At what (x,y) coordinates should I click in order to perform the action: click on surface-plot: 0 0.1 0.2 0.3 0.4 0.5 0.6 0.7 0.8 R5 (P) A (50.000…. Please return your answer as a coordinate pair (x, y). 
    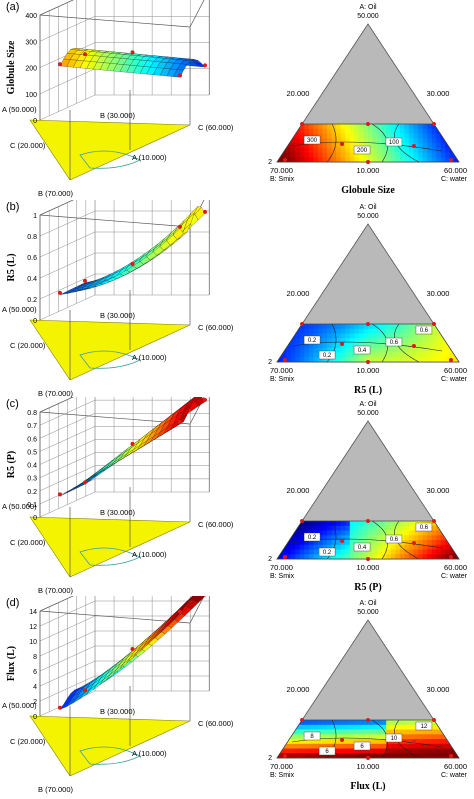
    Looking at the image, I should click on (118, 496).